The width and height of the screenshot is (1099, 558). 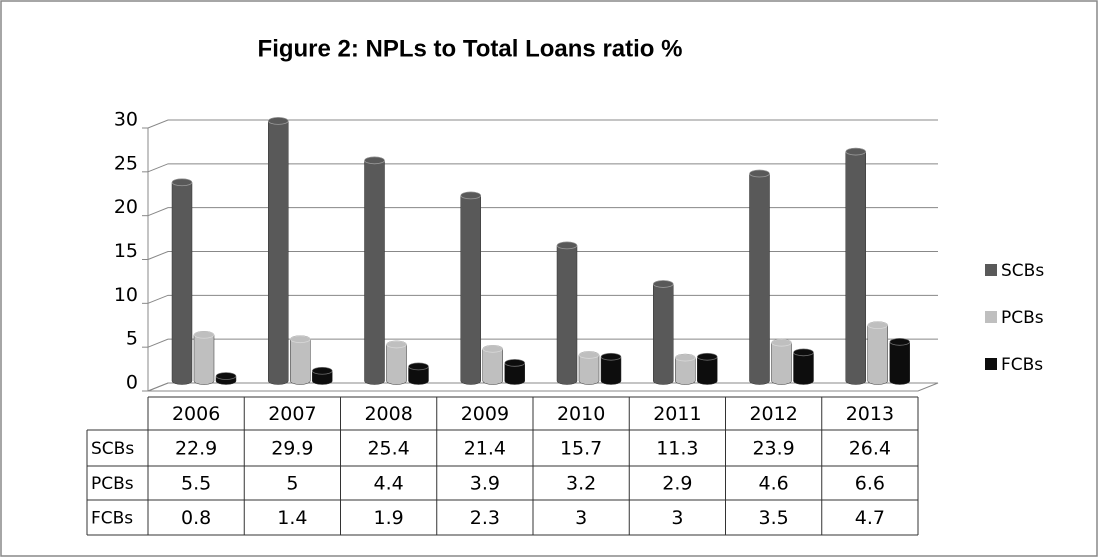 What do you see at coordinates (126, 207) in the screenshot?
I see `y-tick-label: 20` at bounding box center [126, 207].